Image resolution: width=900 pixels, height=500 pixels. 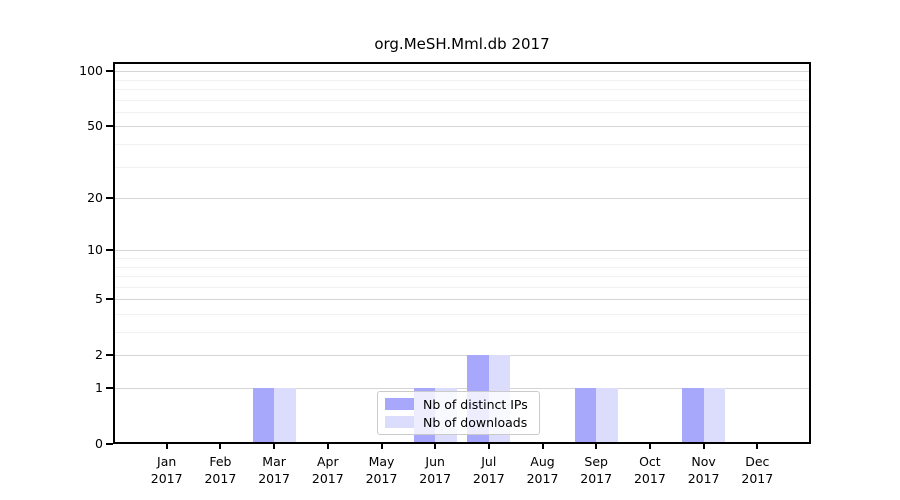 I want to click on y-tick-label: 1, so click(x=99, y=387).